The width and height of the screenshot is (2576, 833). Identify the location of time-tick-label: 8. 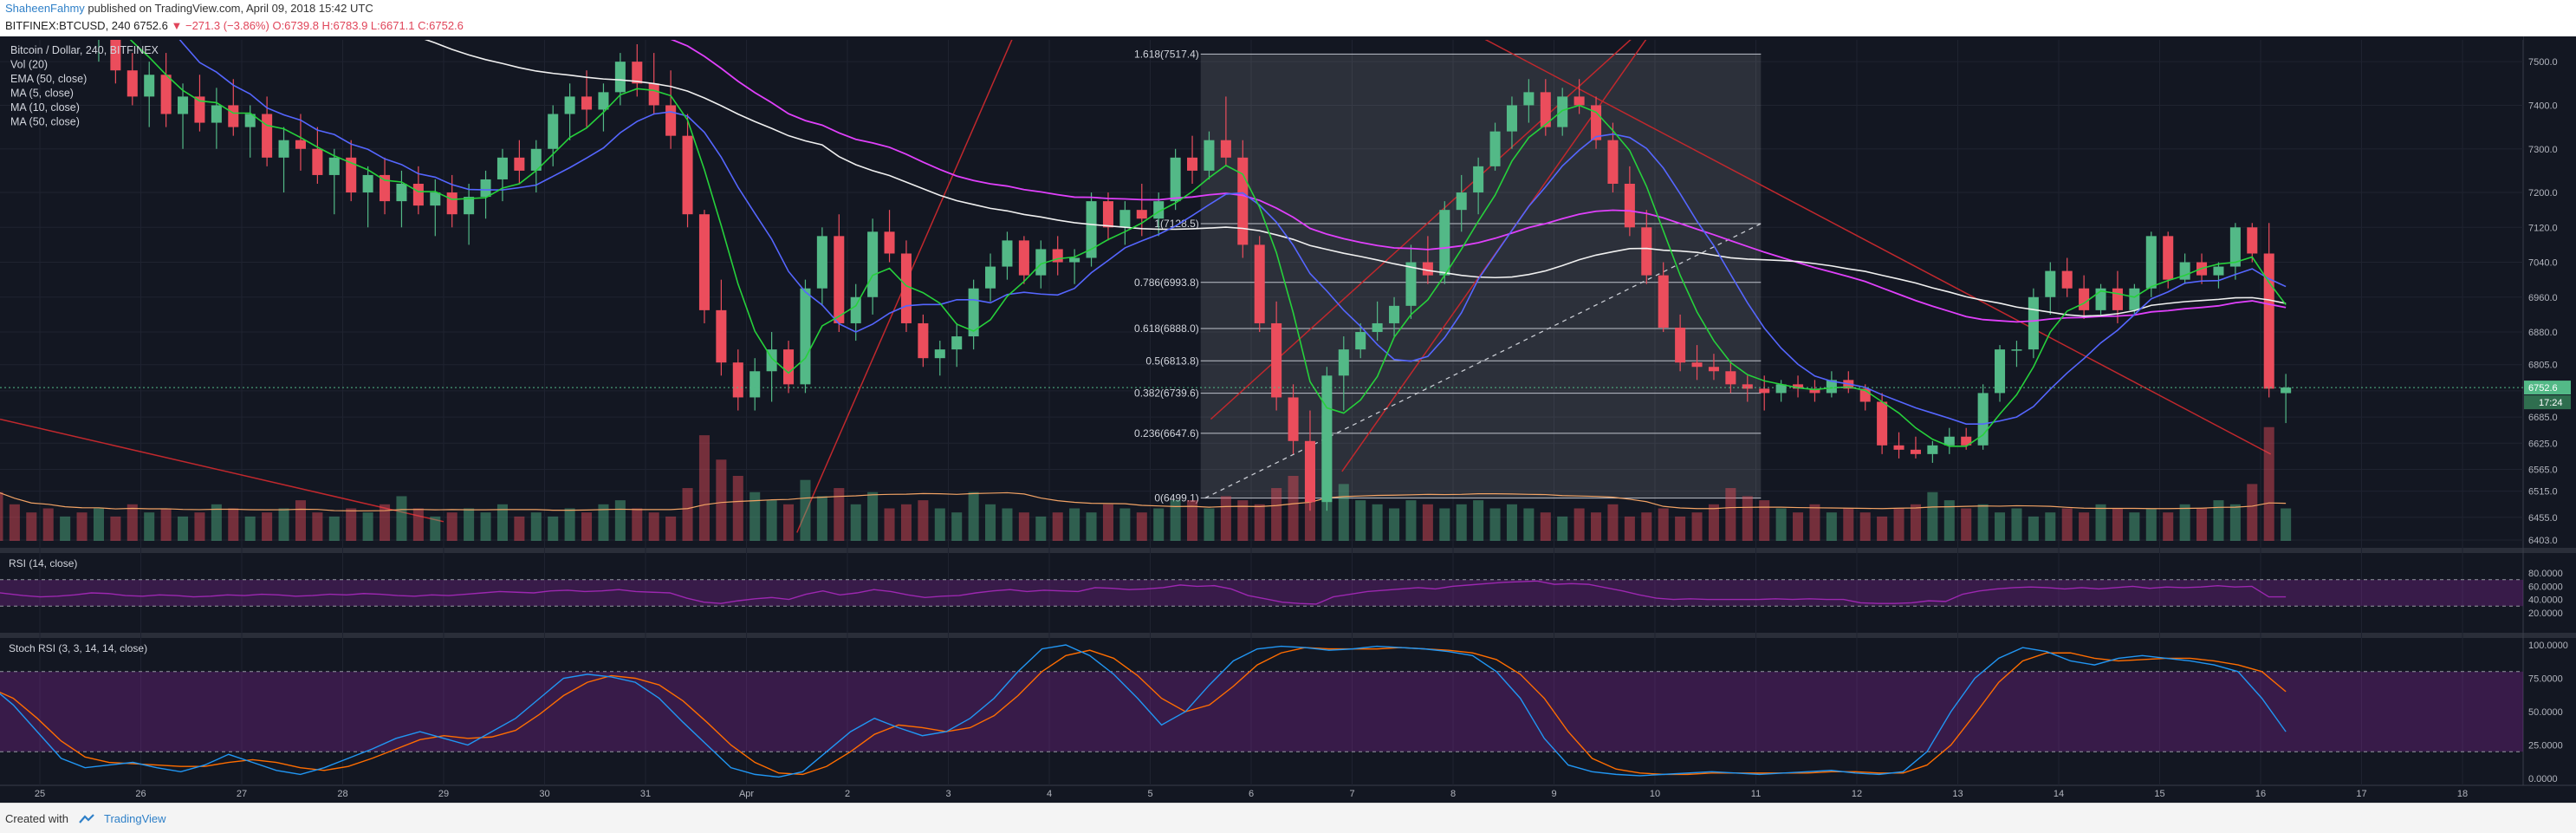
(1453, 794).